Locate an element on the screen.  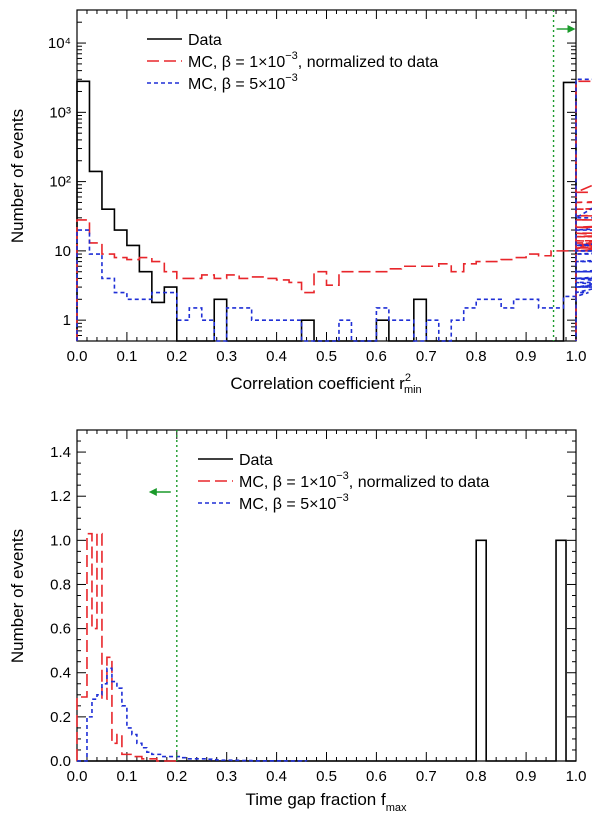
bottom-y-axis-label: Number of events is located at coordinates (17, 596).